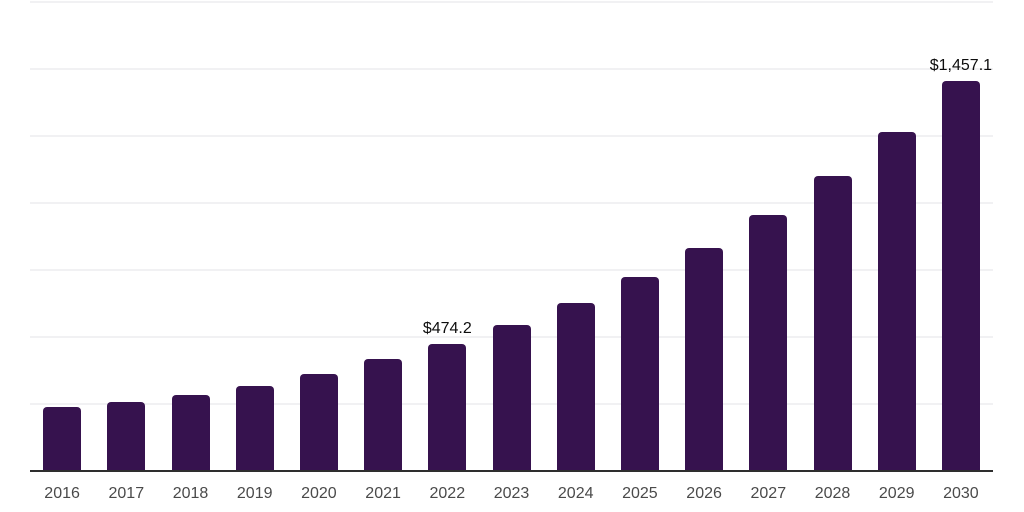  Describe the element at coordinates (511, 471) in the screenshot. I see `x-axis-line` at that location.